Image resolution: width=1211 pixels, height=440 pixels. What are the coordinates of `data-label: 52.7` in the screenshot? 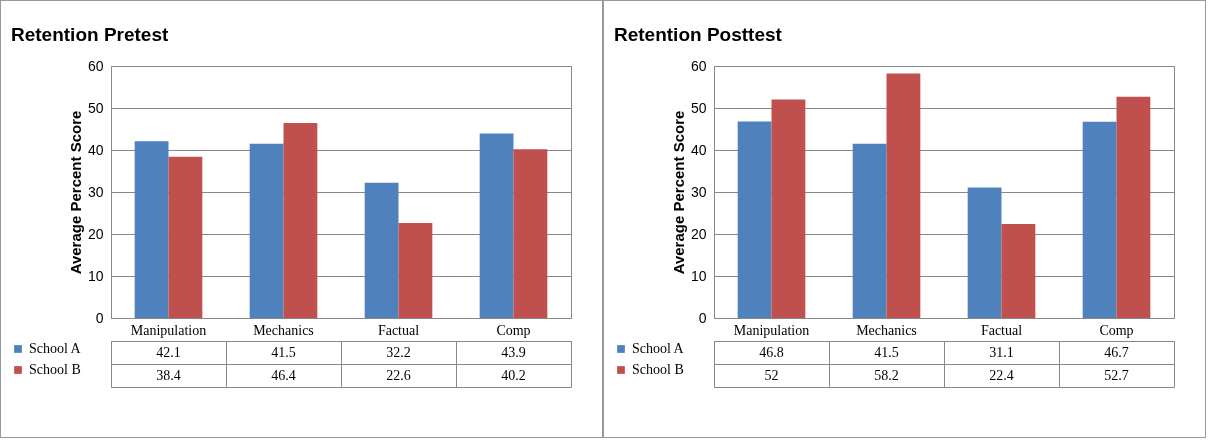 It's located at (1116, 375).